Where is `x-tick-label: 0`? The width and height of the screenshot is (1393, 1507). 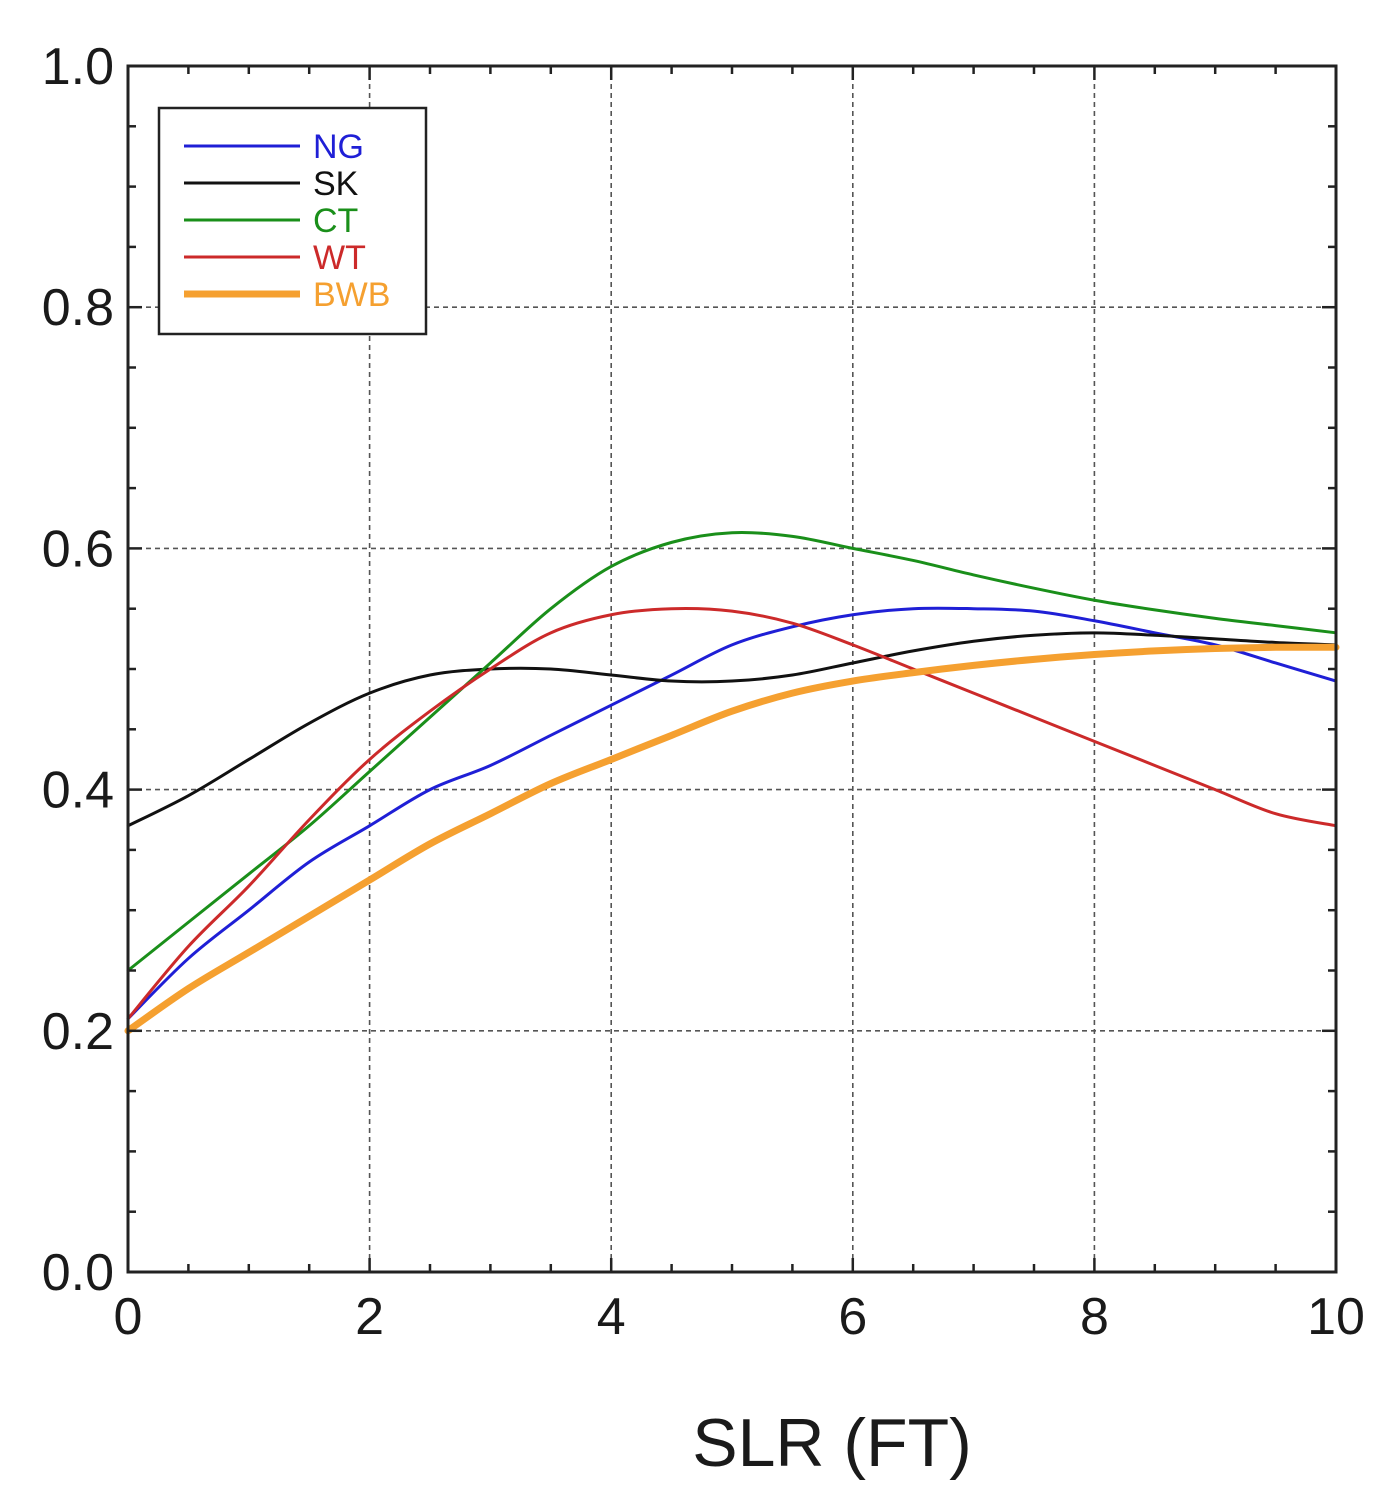
x-tick-label: 0 is located at coordinates (128, 1317).